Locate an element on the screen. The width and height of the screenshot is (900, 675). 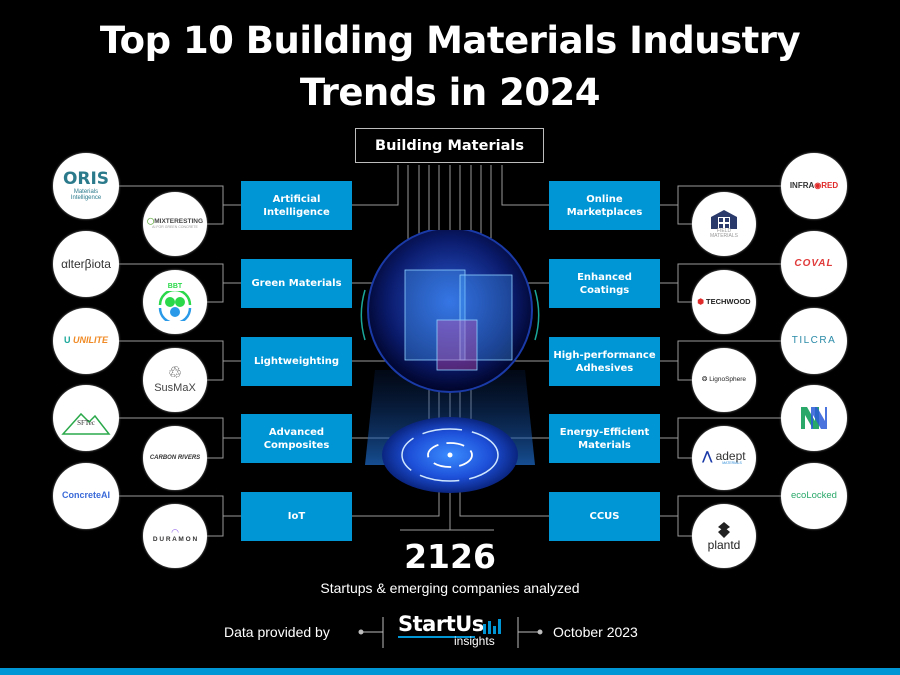
root-topic-box: Building Materials is located at coordinates (449, 145).